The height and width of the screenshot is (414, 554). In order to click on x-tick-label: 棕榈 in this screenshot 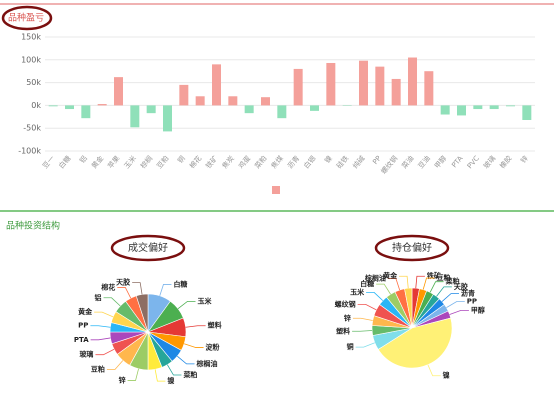, I will do `click(146, 162)`.